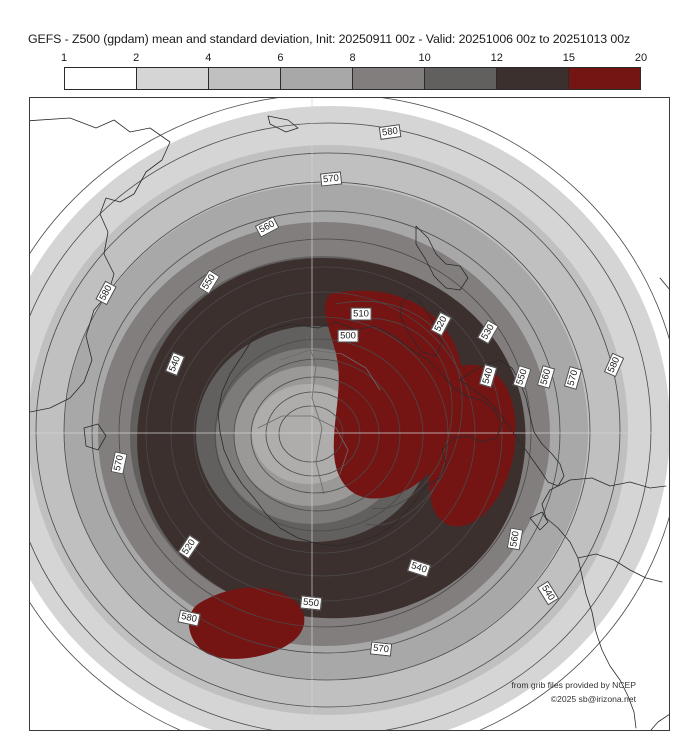 The height and width of the screenshot is (748, 700). I want to click on colorbar-tick-20: 20, so click(641, 58).